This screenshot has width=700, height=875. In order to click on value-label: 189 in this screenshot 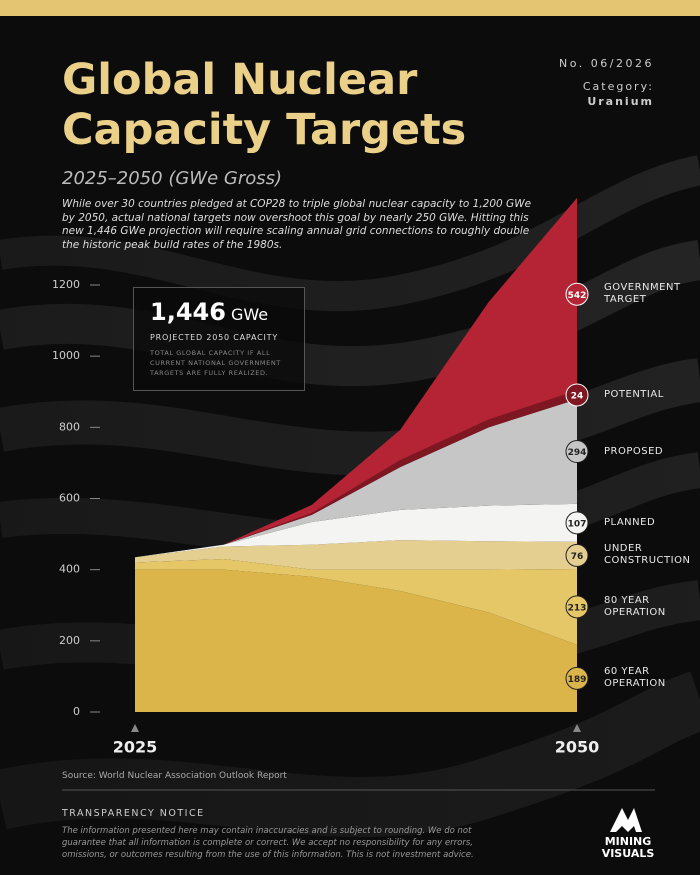, I will do `click(577, 680)`.